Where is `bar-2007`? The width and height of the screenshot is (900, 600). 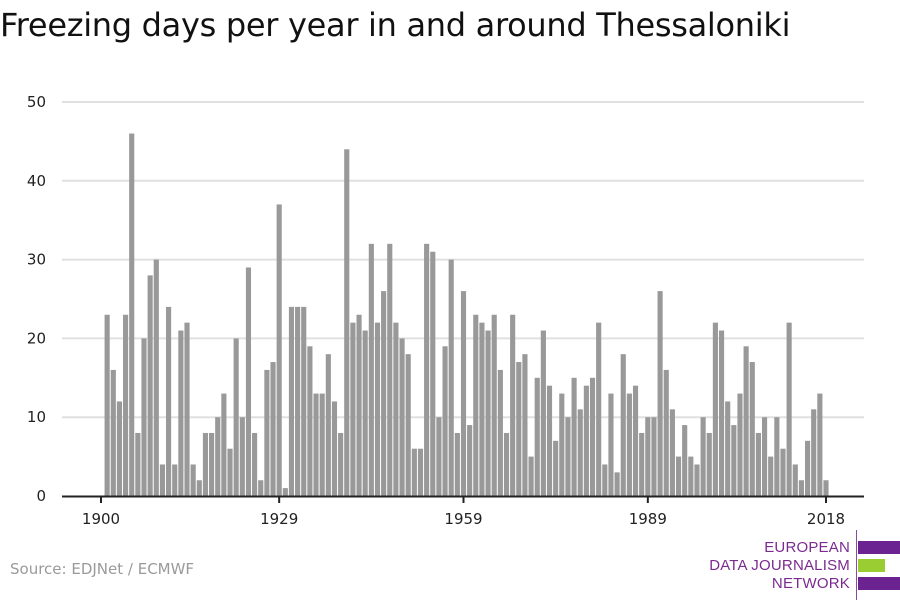
bar-2007 is located at coordinates (758, 464).